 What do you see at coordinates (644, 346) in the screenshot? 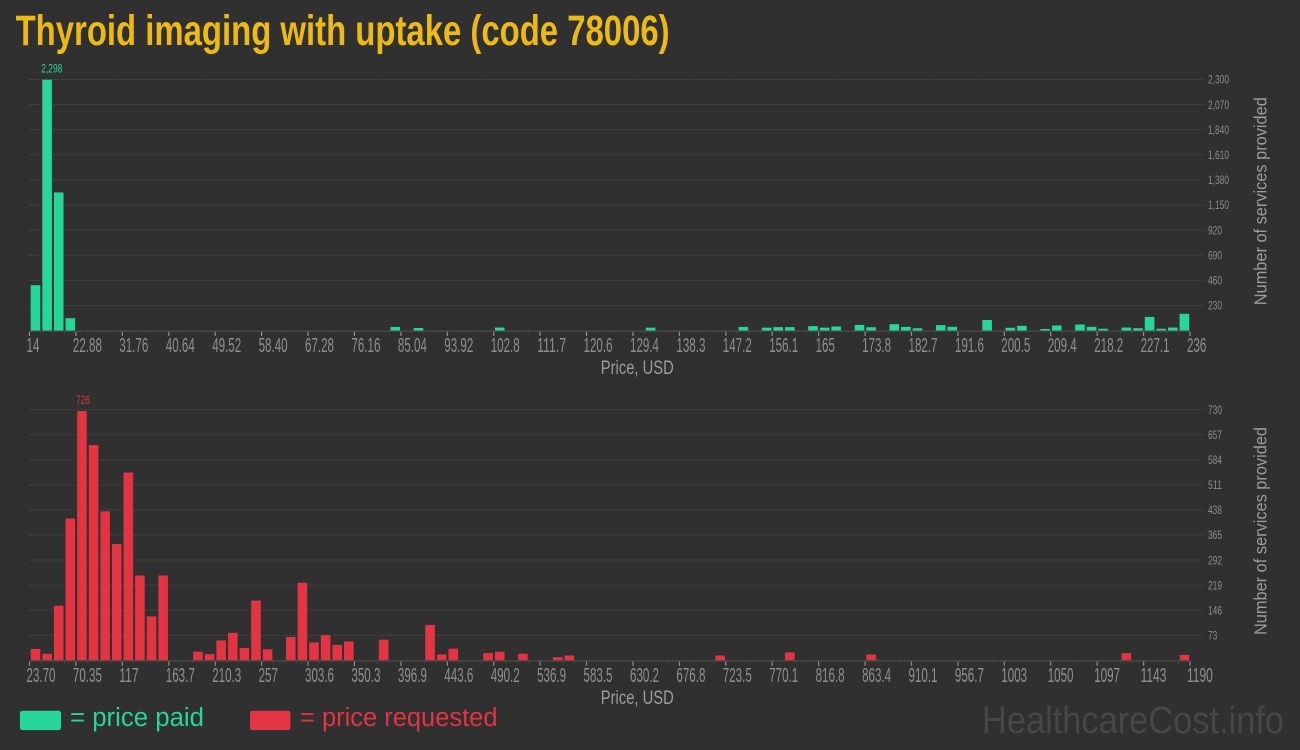
I see `svg-text: 129.4` at bounding box center [644, 346].